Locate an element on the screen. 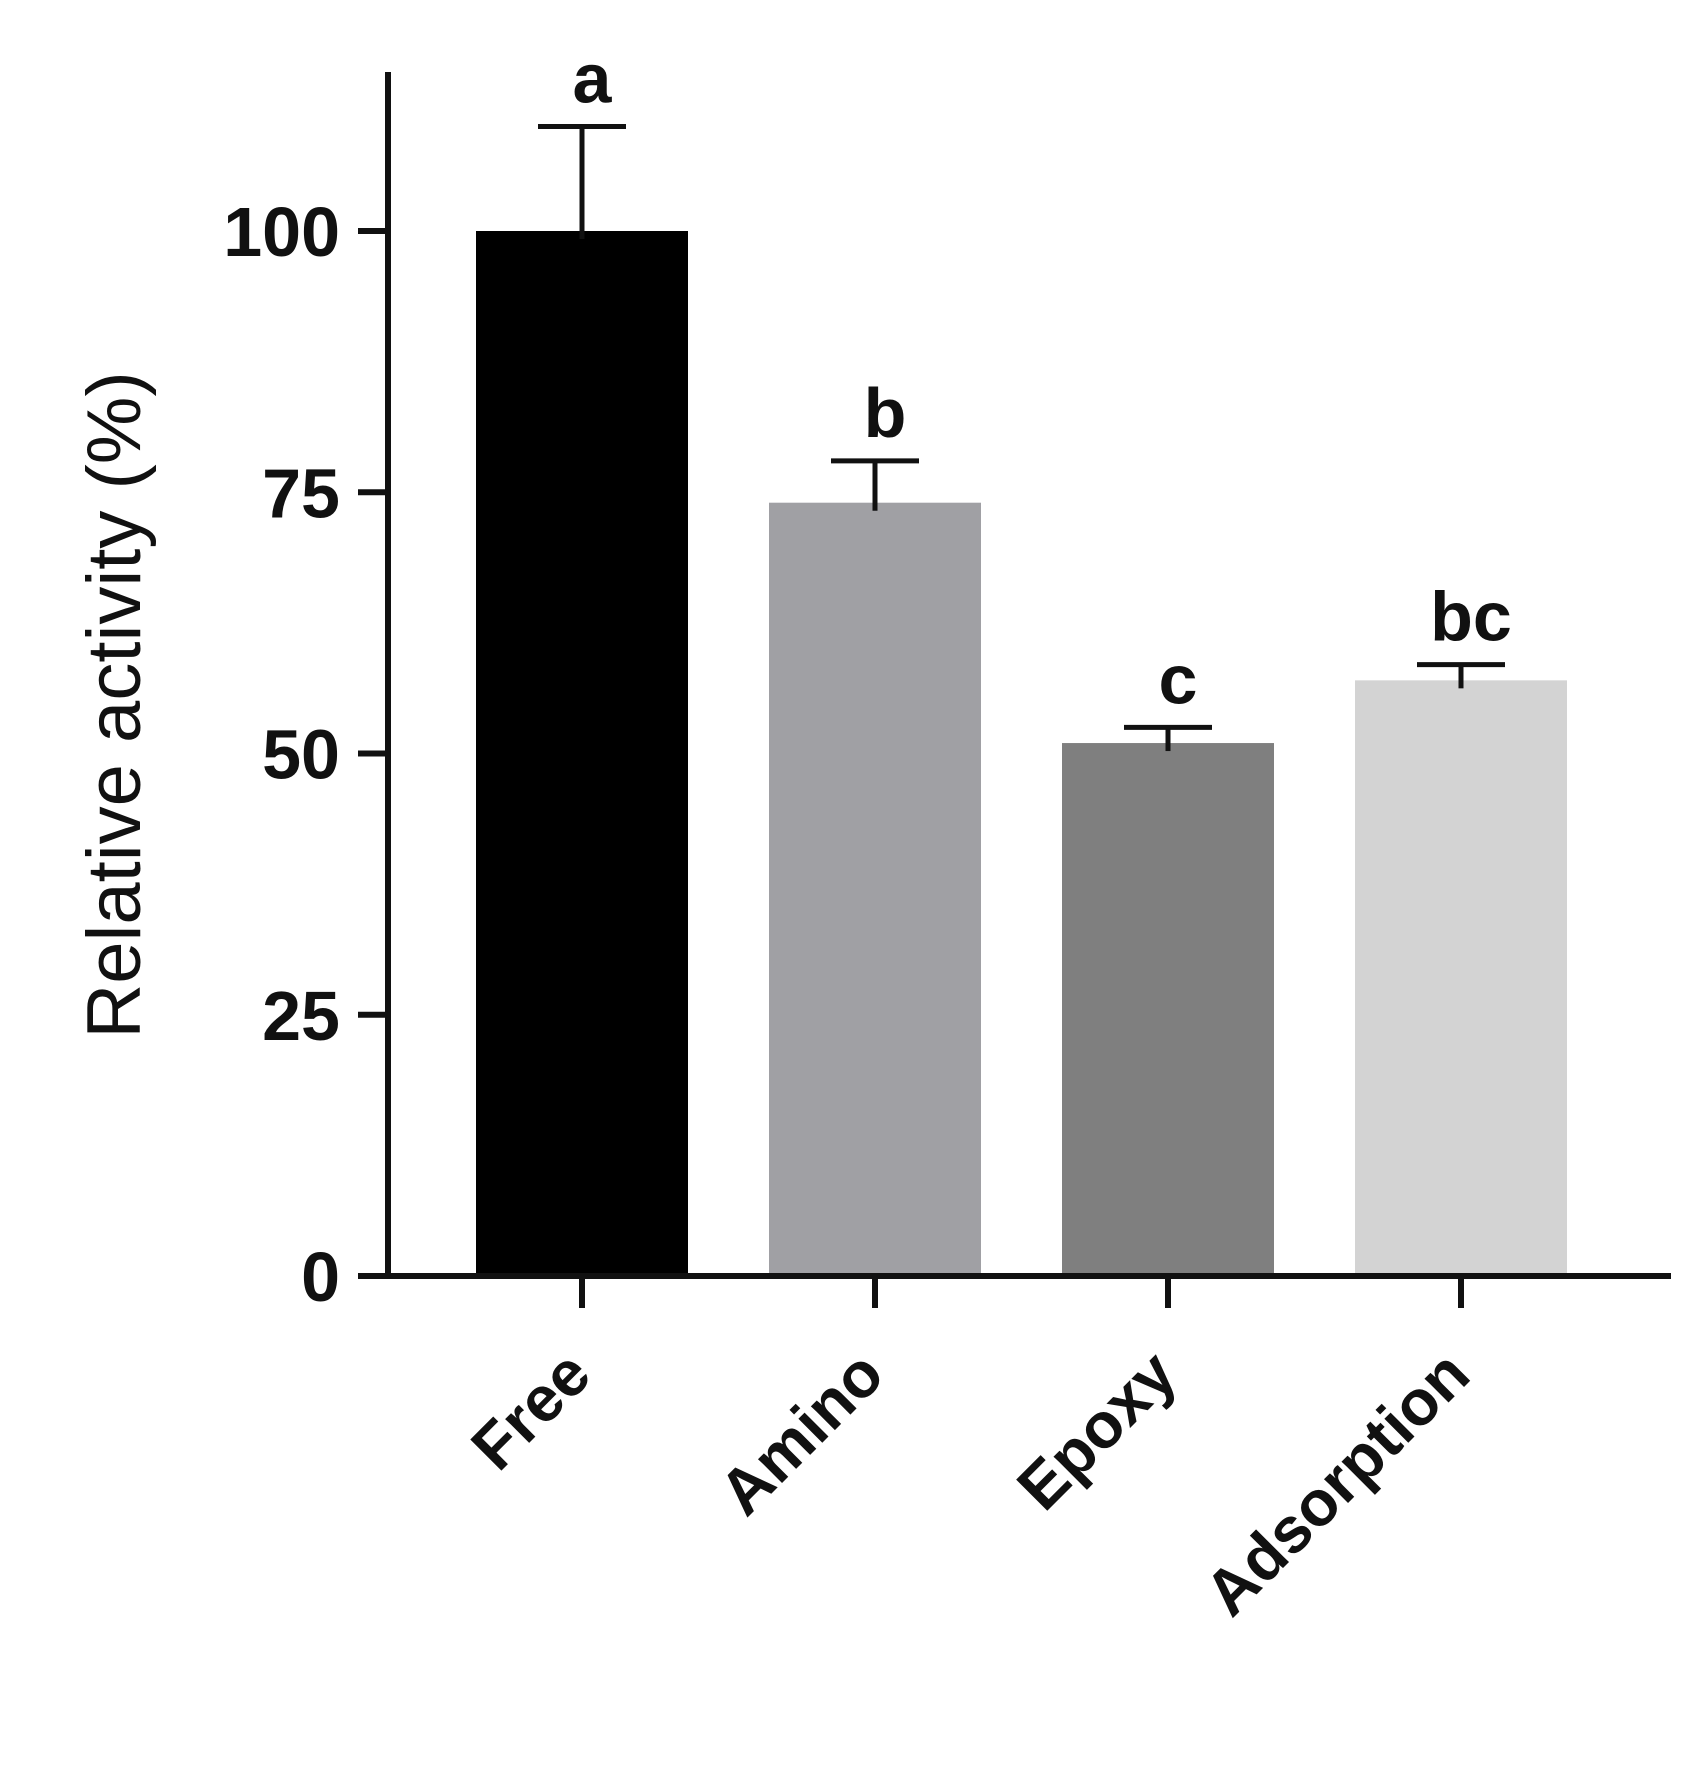  y-tick-label: 100 is located at coordinates (281, 232).